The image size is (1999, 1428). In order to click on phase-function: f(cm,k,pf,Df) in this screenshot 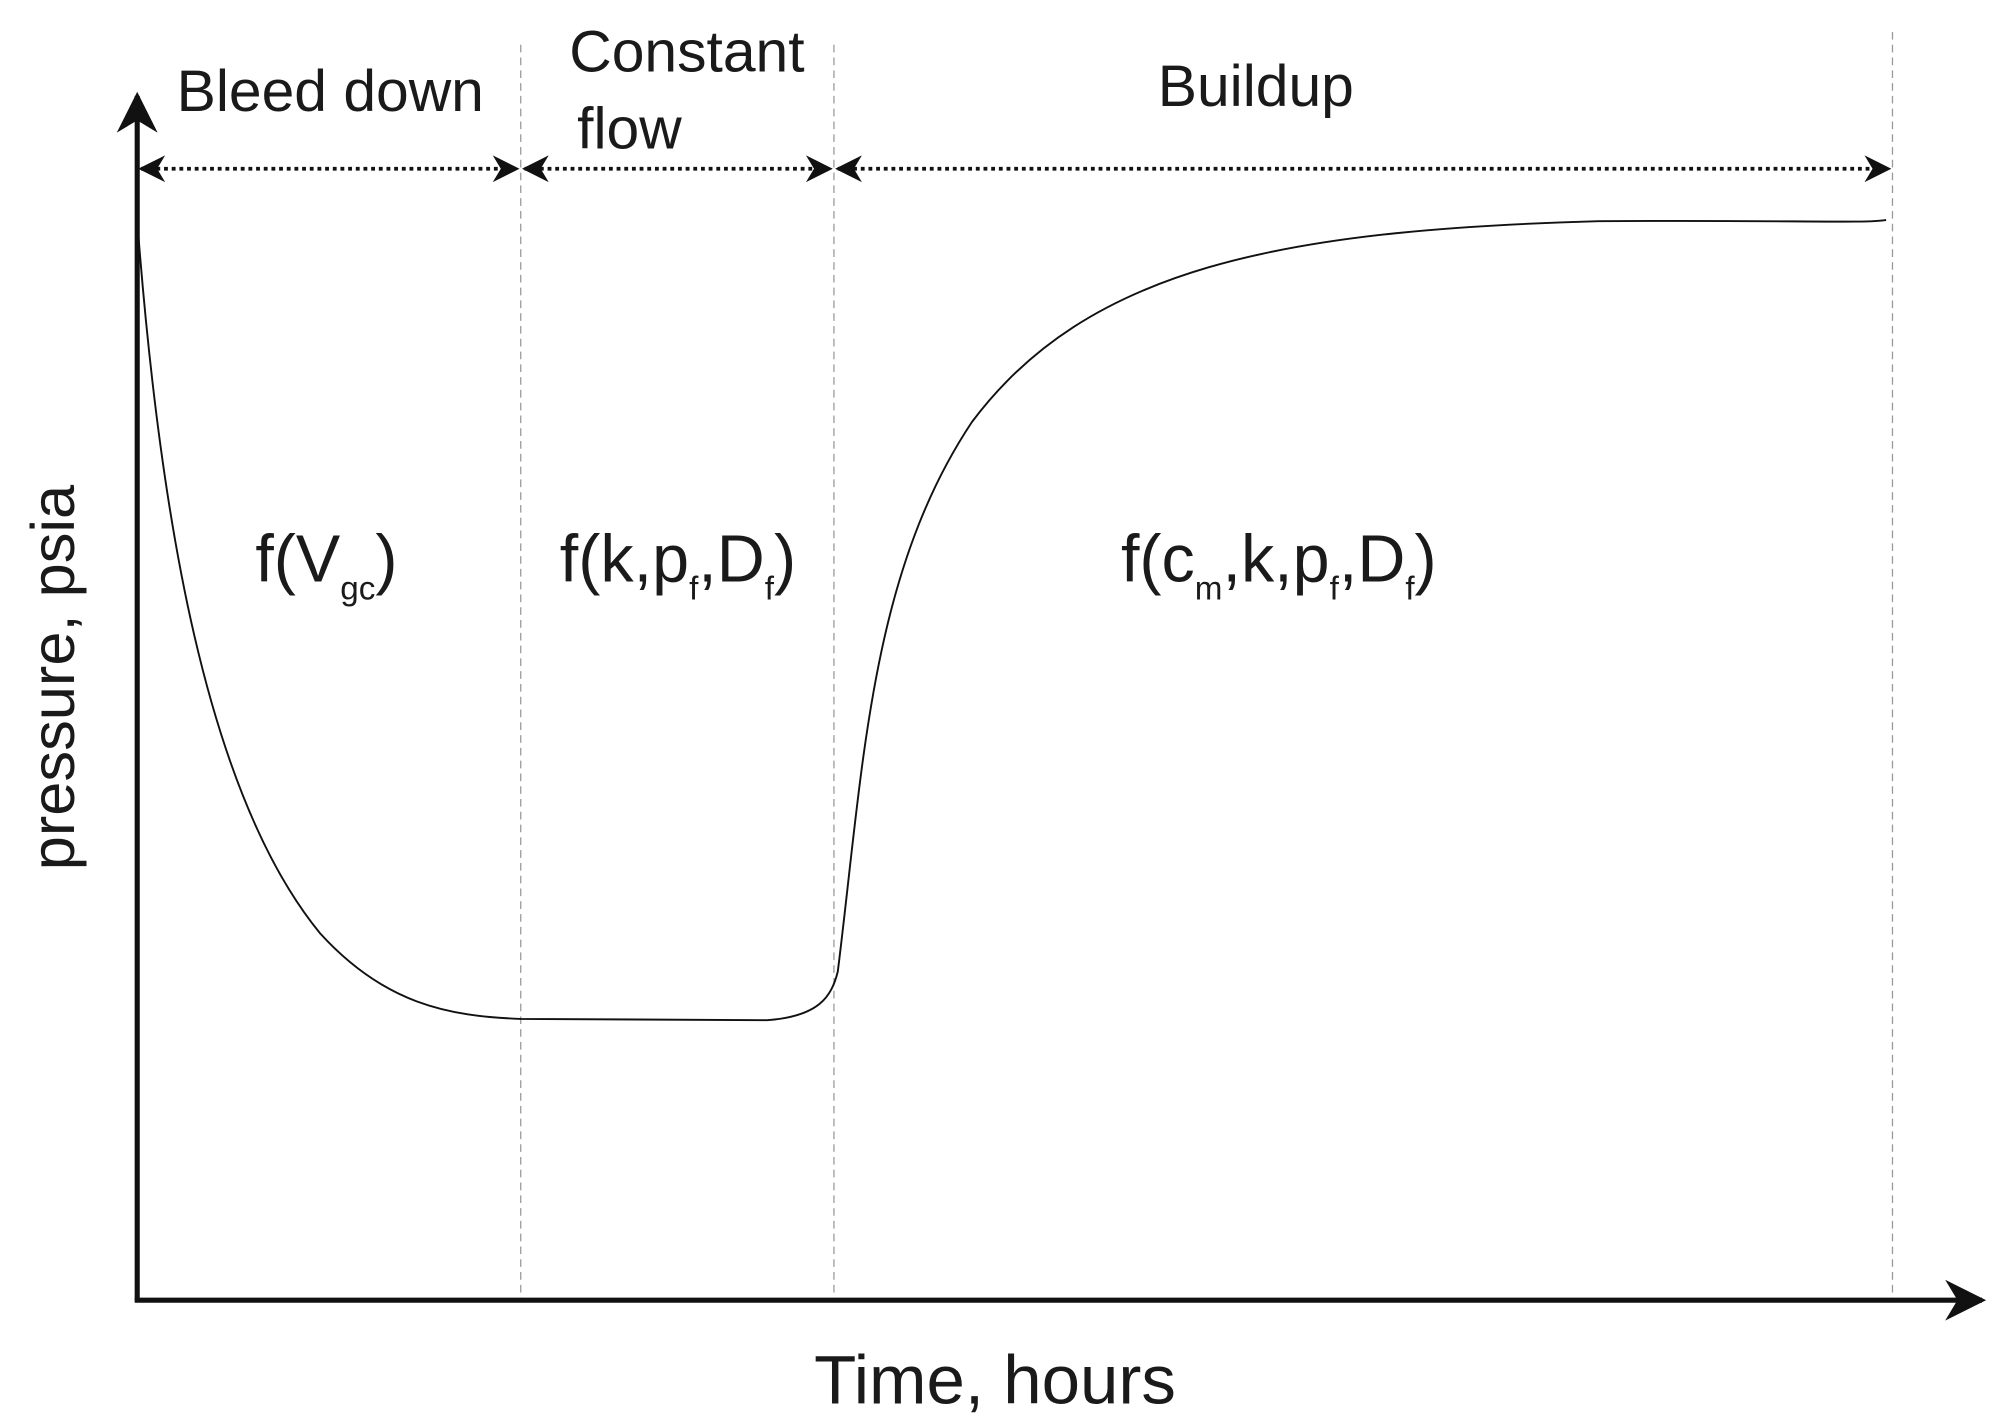, I will do `click(1279, 565)`.